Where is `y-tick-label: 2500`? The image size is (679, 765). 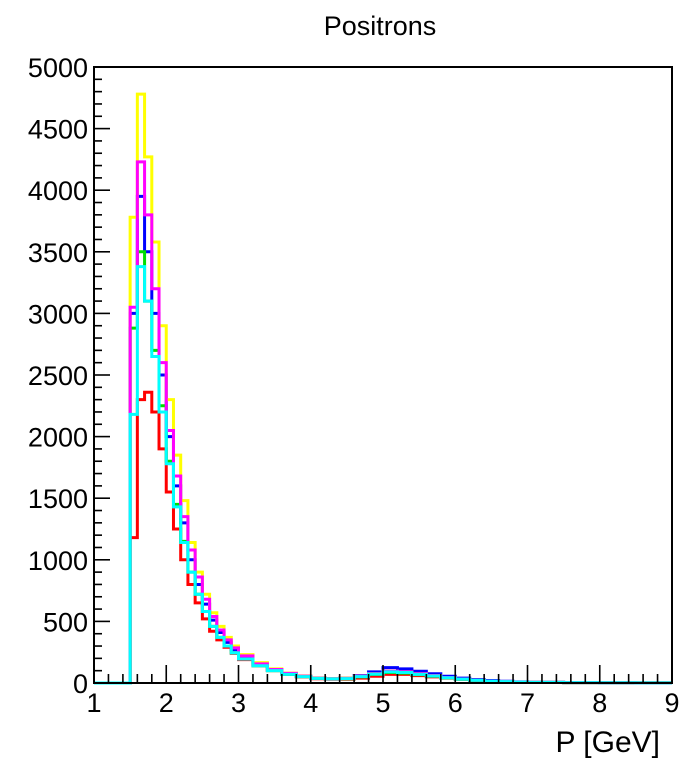
y-tick-label: 2500 is located at coordinates (58, 376).